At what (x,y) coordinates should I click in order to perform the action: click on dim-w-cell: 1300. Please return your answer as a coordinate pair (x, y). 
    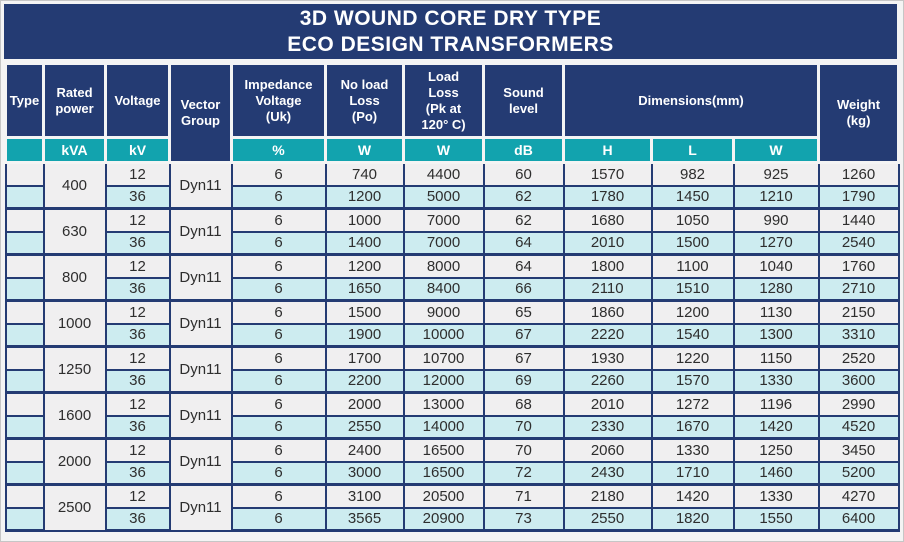
    Looking at the image, I should click on (776, 335).